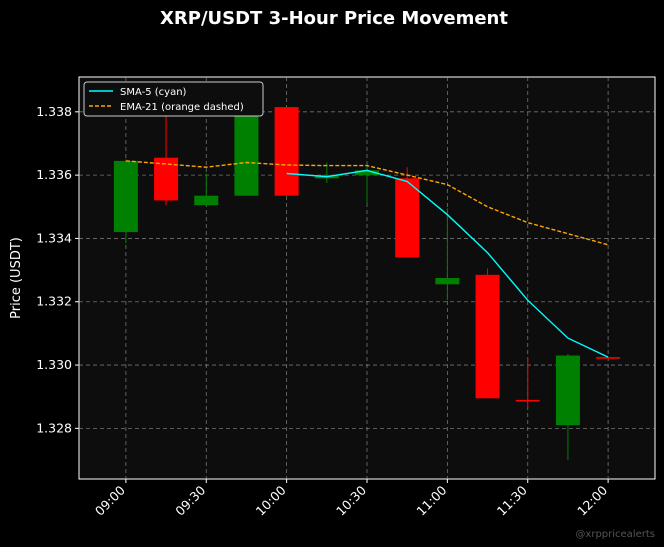 The height and width of the screenshot is (547, 664). I want to click on y-tick-label: 1.330, so click(54, 364).